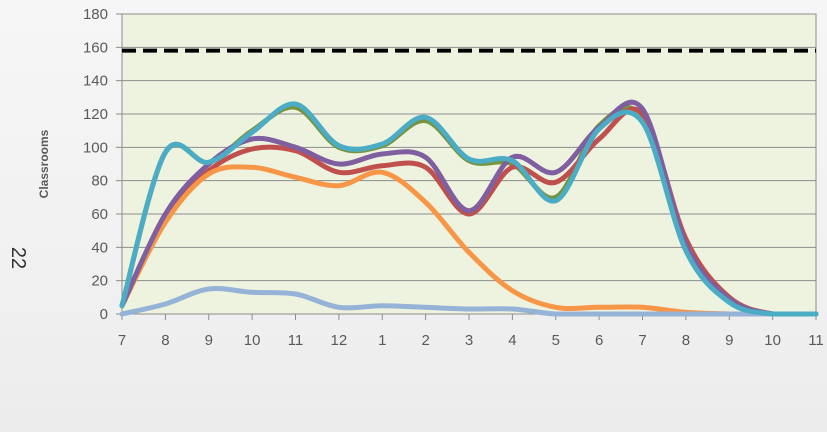 The image size is (827, 432). Describe the element at coordinates (95, 114) in the screenshot. I see `y-tick-label: 120` at that location.